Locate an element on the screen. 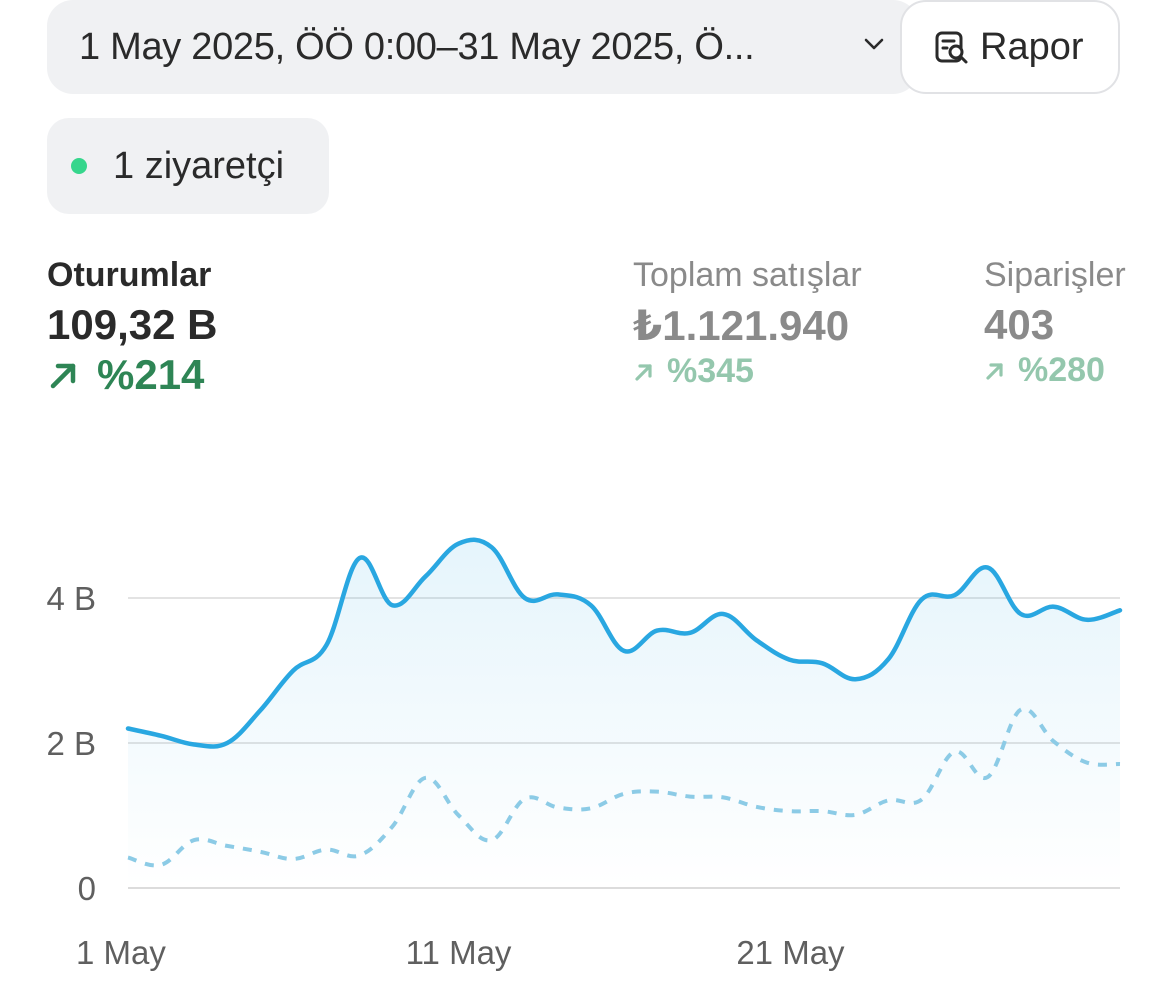 The width and height of the screenshot is (1167, 1000). x-tick-label: 1 May is located at coordinates (121, 952).